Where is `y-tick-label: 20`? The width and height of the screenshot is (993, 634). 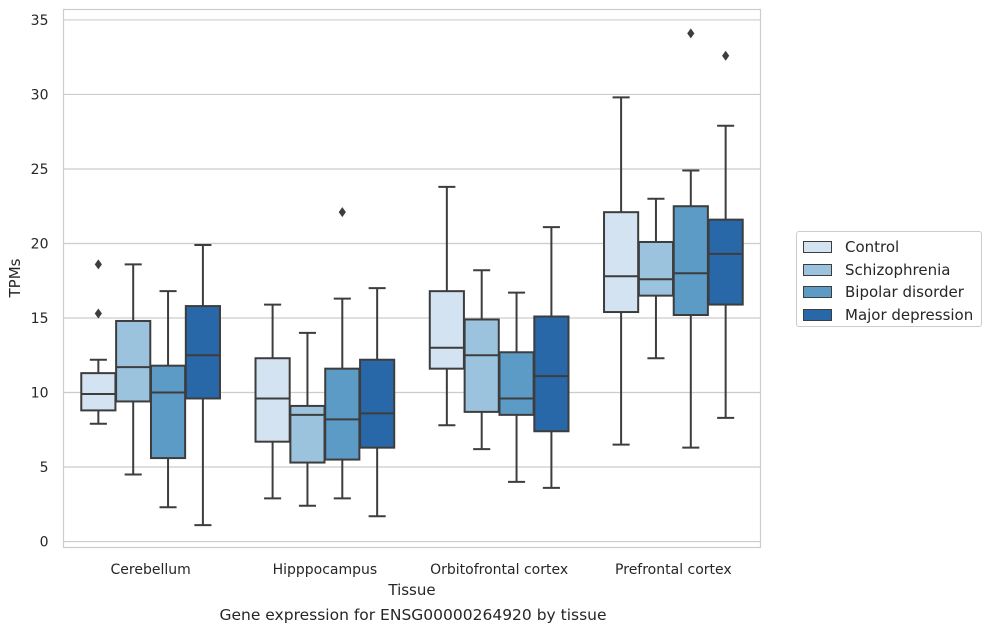 y-tick-label: 20 is located at coordinates (40, 244).